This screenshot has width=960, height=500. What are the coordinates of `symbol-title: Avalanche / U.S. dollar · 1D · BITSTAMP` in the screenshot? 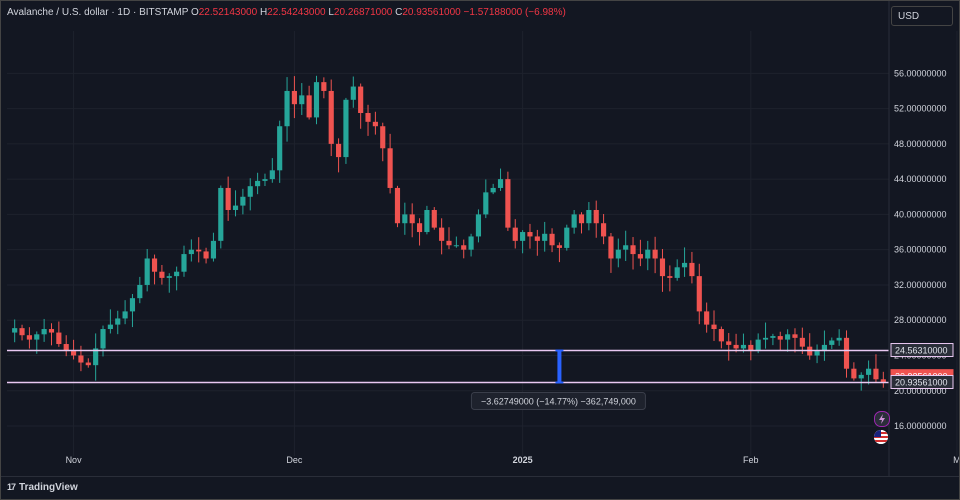 It's located at (98, 12).